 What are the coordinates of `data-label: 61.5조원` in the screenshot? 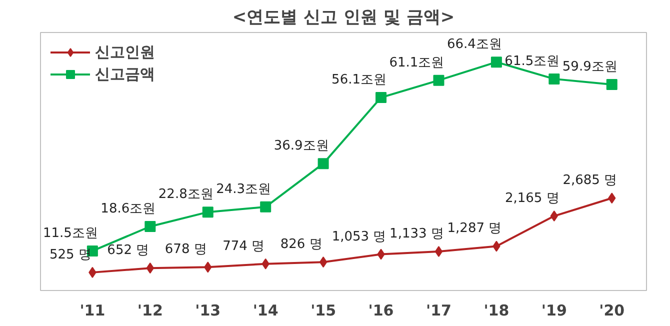 It's located at (532, 61).